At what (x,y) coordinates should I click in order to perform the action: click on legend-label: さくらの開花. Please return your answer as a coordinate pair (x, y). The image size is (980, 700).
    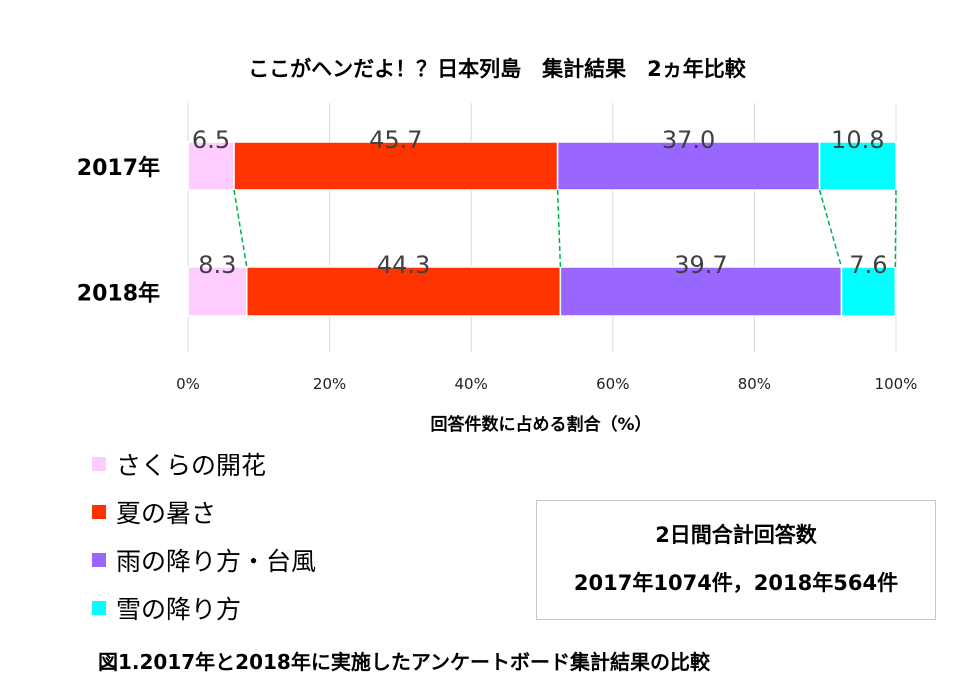
    Looking at the image, I should click on (191, 465).